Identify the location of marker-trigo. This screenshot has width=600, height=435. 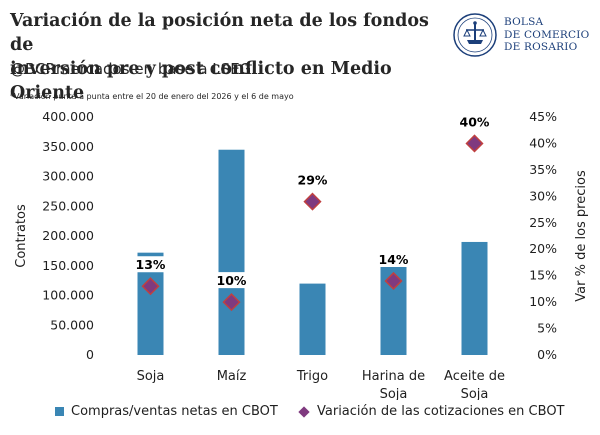
(312, 201).